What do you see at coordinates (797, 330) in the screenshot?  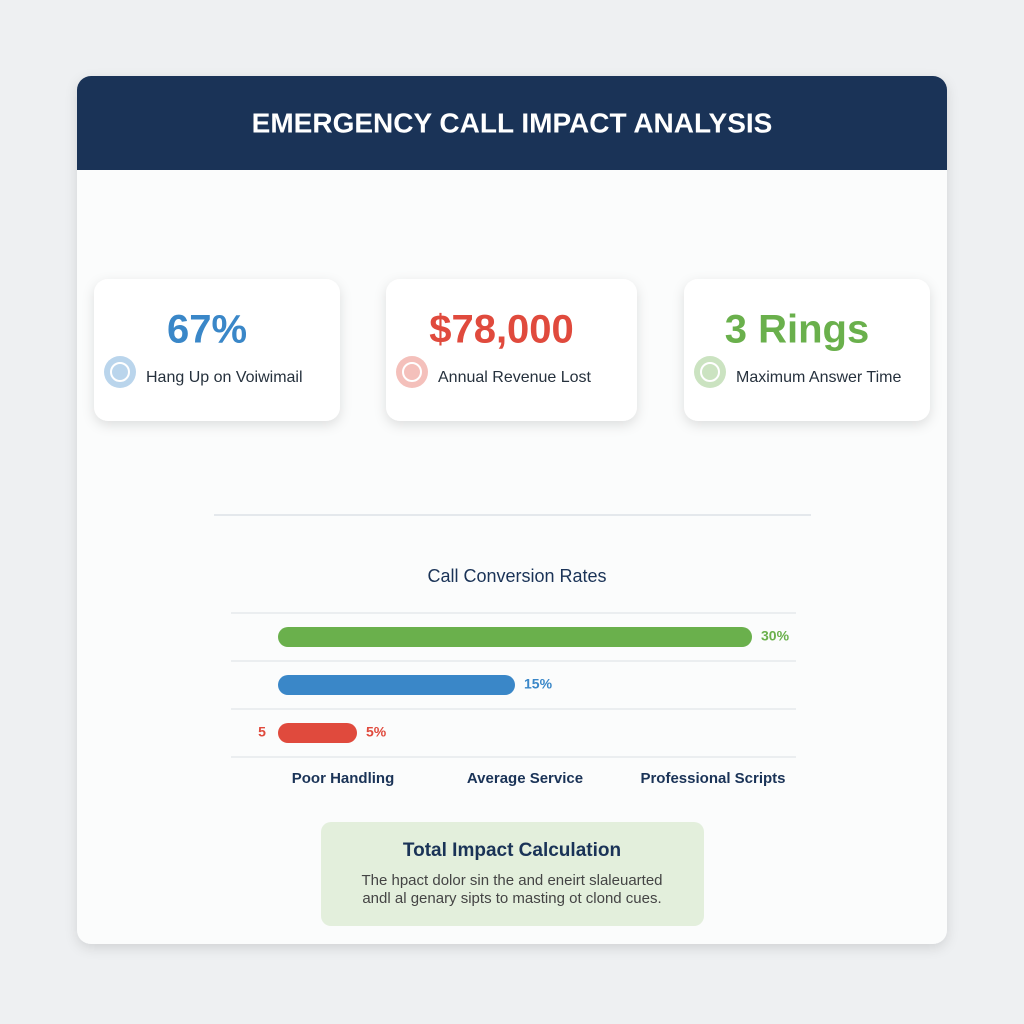 I see `stat-value: 3 Rings` at bounding box center [797, 330].